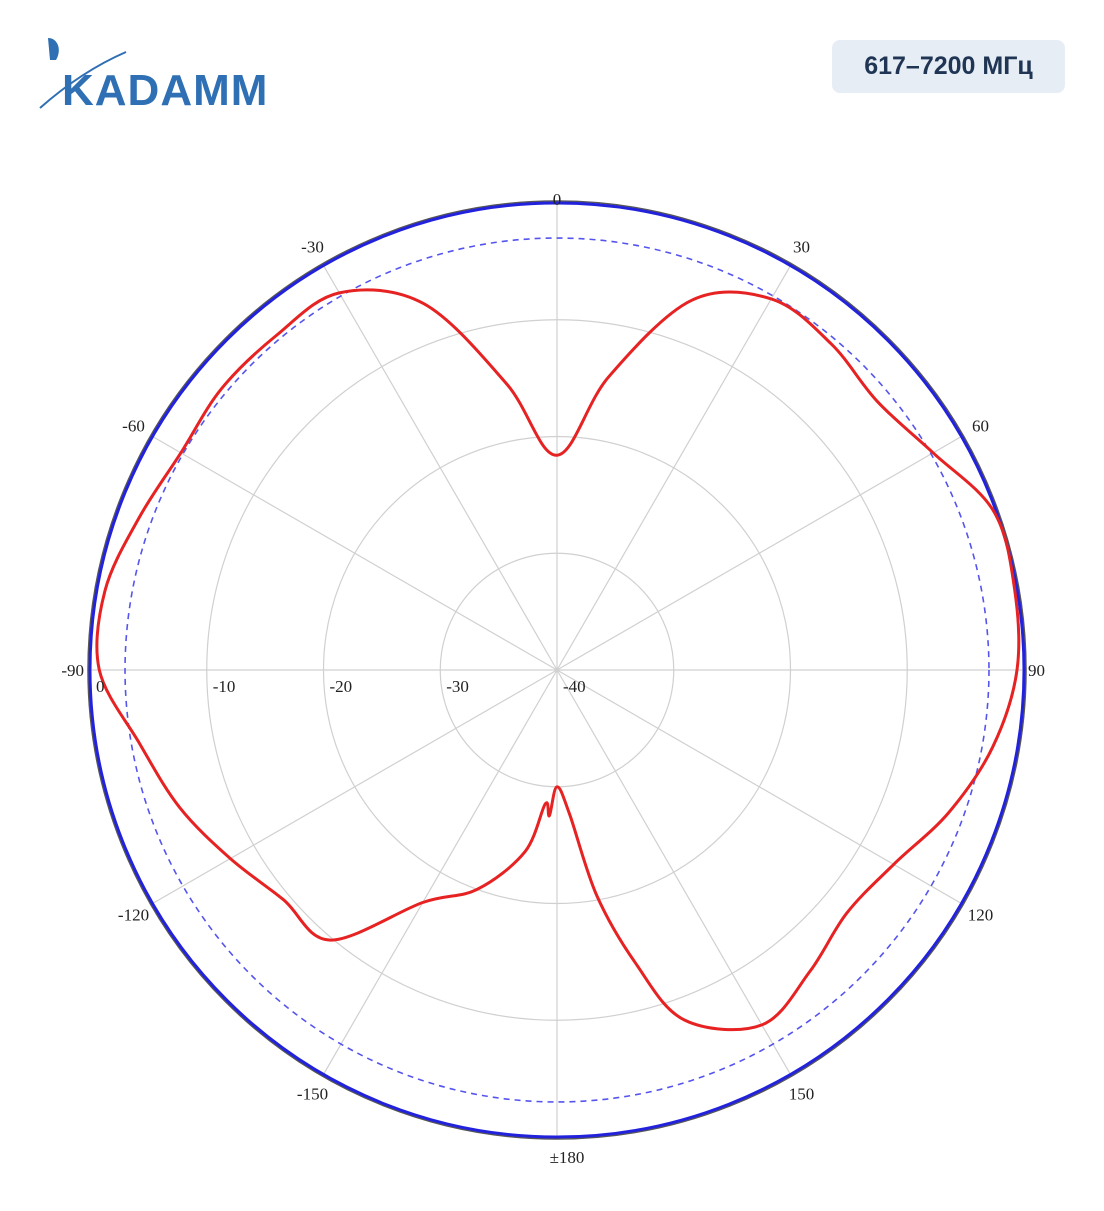 The image size is (1104, 1211). Describe the element at coordinates (133, 426) in the screenshot. I see `angle-tick-label: -60` at that location.